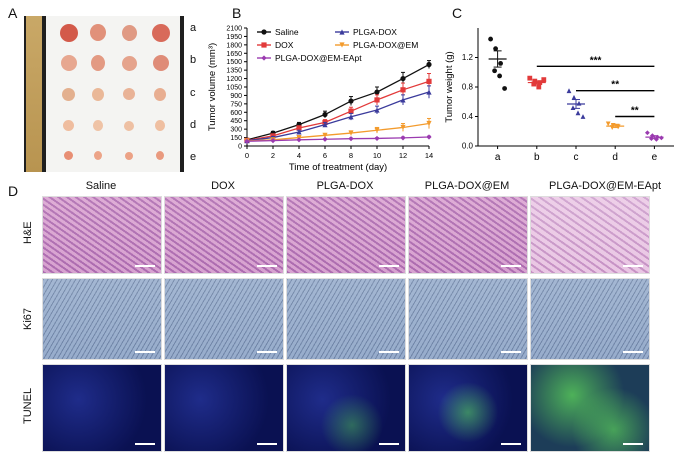 This screenshot has width=688, height=457. What do you see at coordinates (234, 88) in the screenshot?
I see `y-tick-label: 1050` at bounding box center [234, 88].